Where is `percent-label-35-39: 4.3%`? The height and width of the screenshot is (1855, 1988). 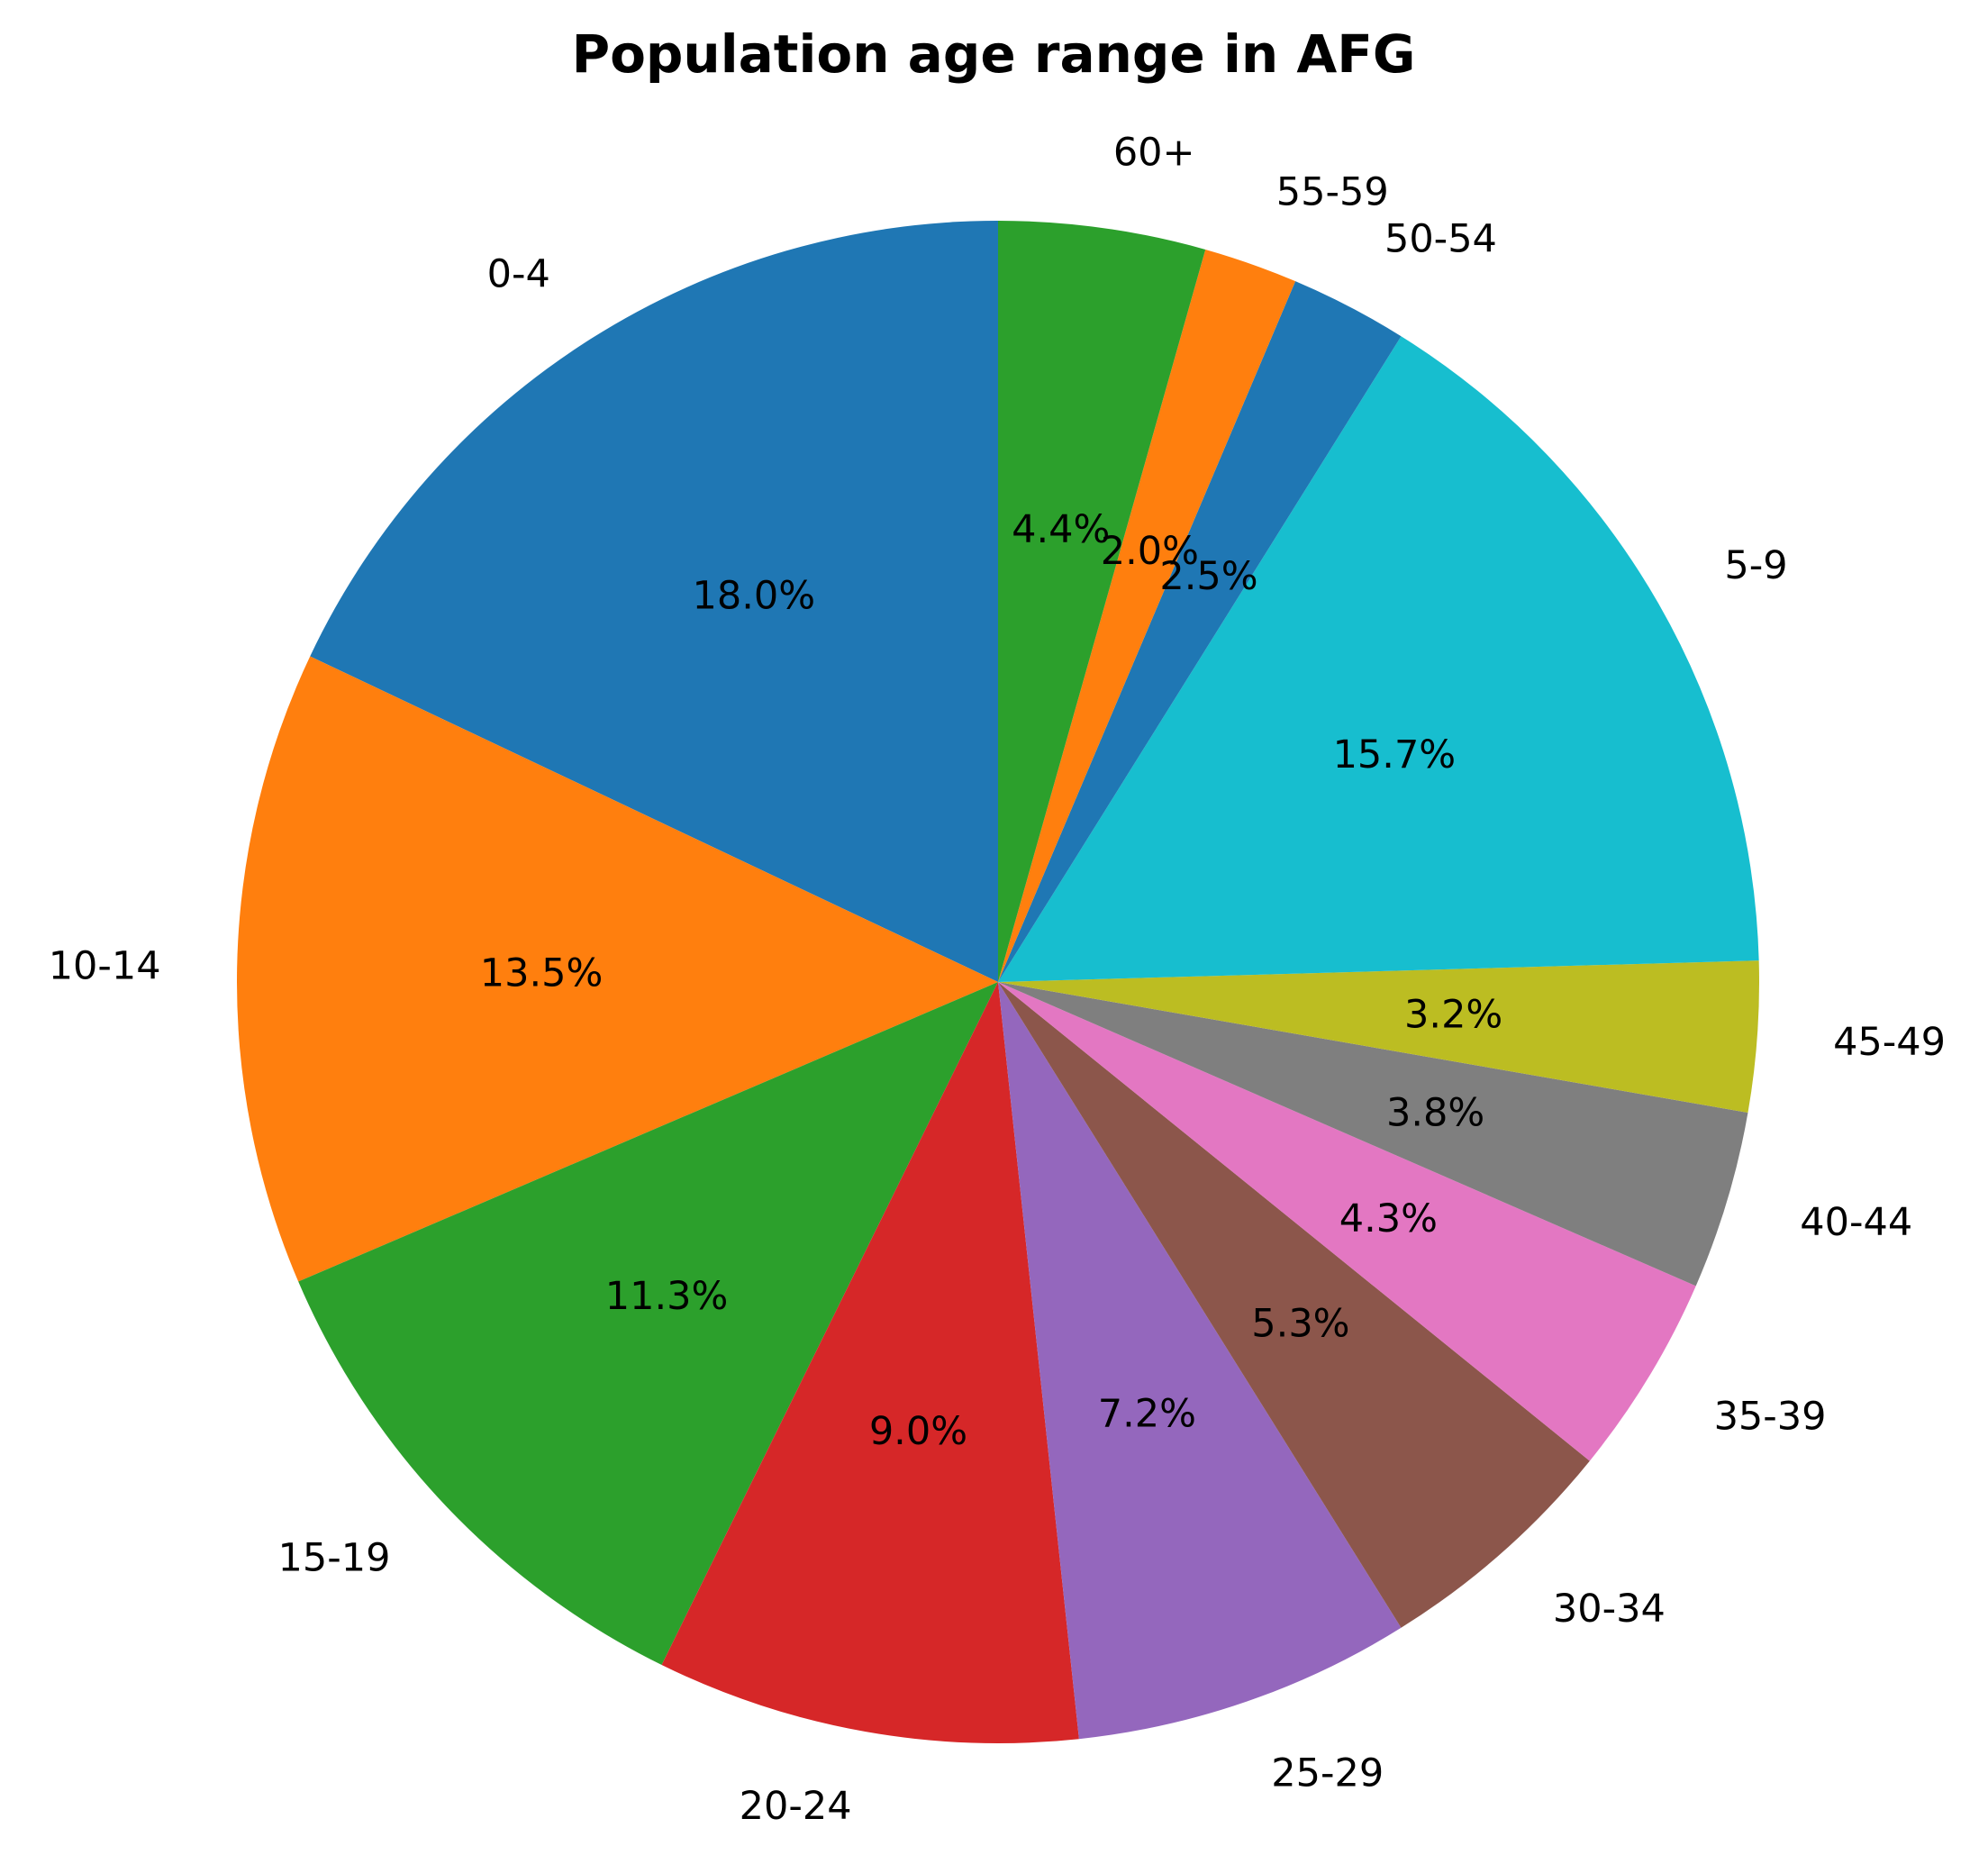
percent-label-35-39: 4.3% is located at coordinates (1388, 1218).